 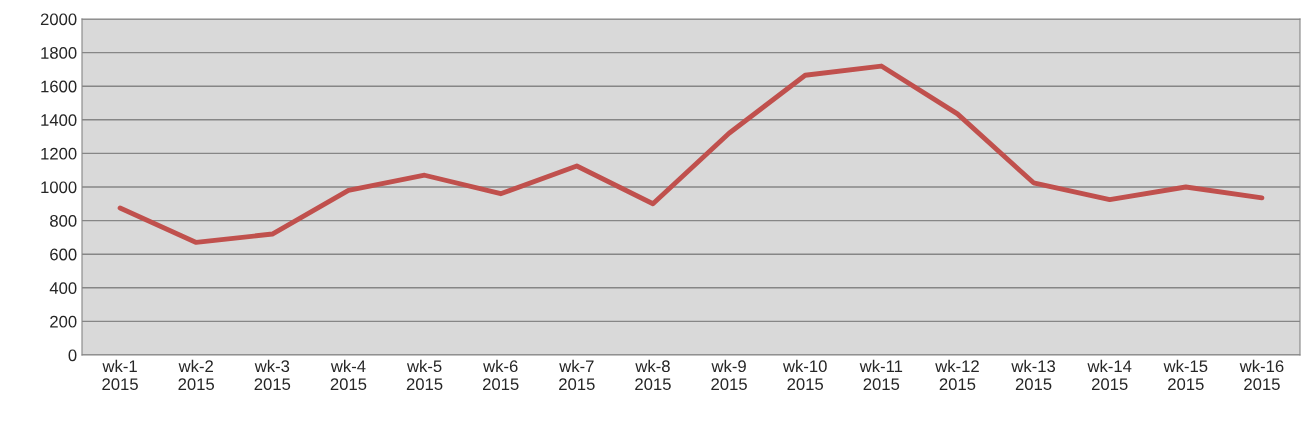 What do you see at coordinates (59, 120) in the screenshot?
I see `y-tick-label: 1400` at bounding box center [59, 120].